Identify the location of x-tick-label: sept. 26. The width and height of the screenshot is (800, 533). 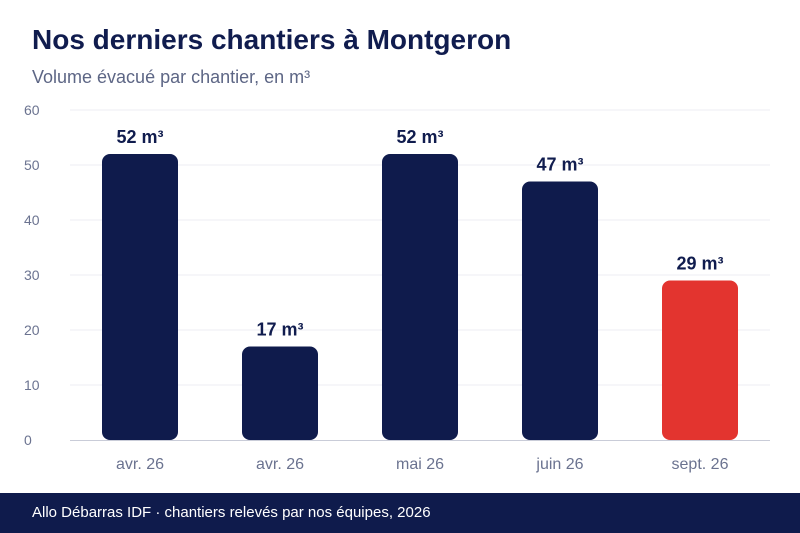
(700, 464).